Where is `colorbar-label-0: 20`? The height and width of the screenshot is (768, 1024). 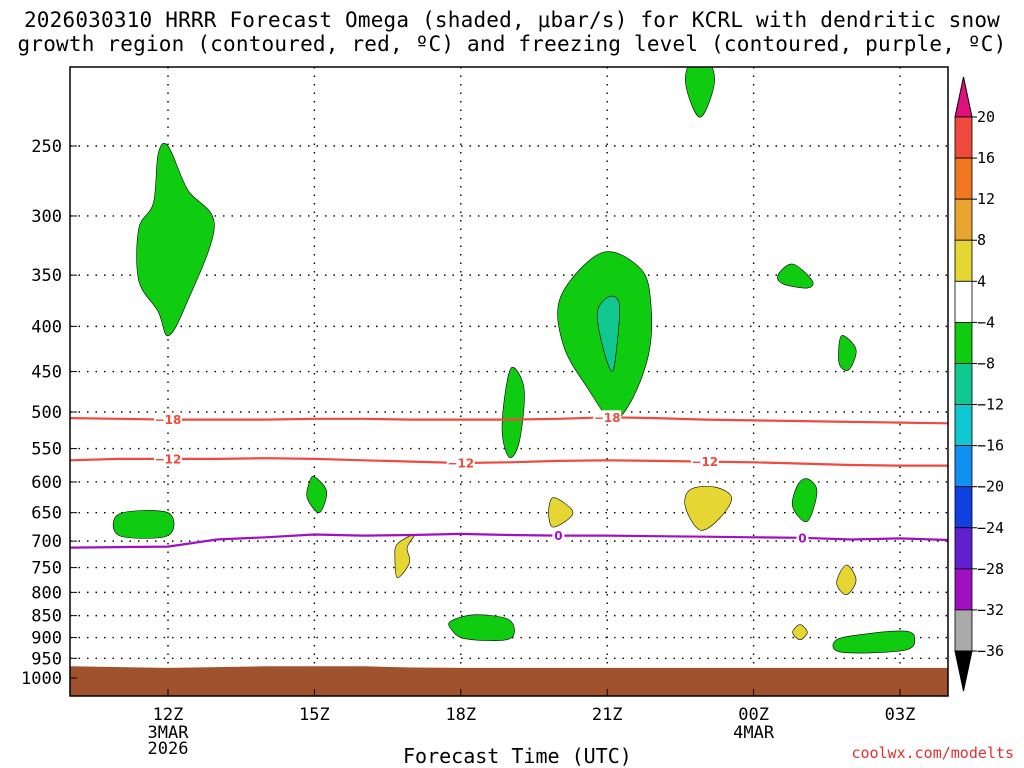
colorbar-label-0: 20 is located at coordinates (986, 117).